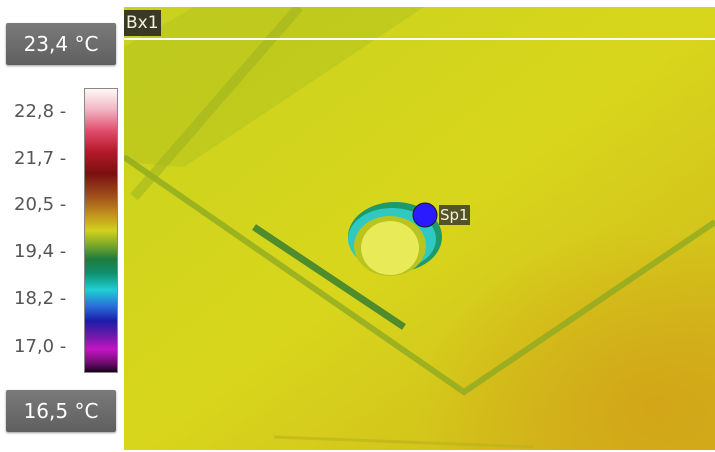  Describe the element at coordinates (404, 442) in the screenshot. I see `bottom-seam` at that location.